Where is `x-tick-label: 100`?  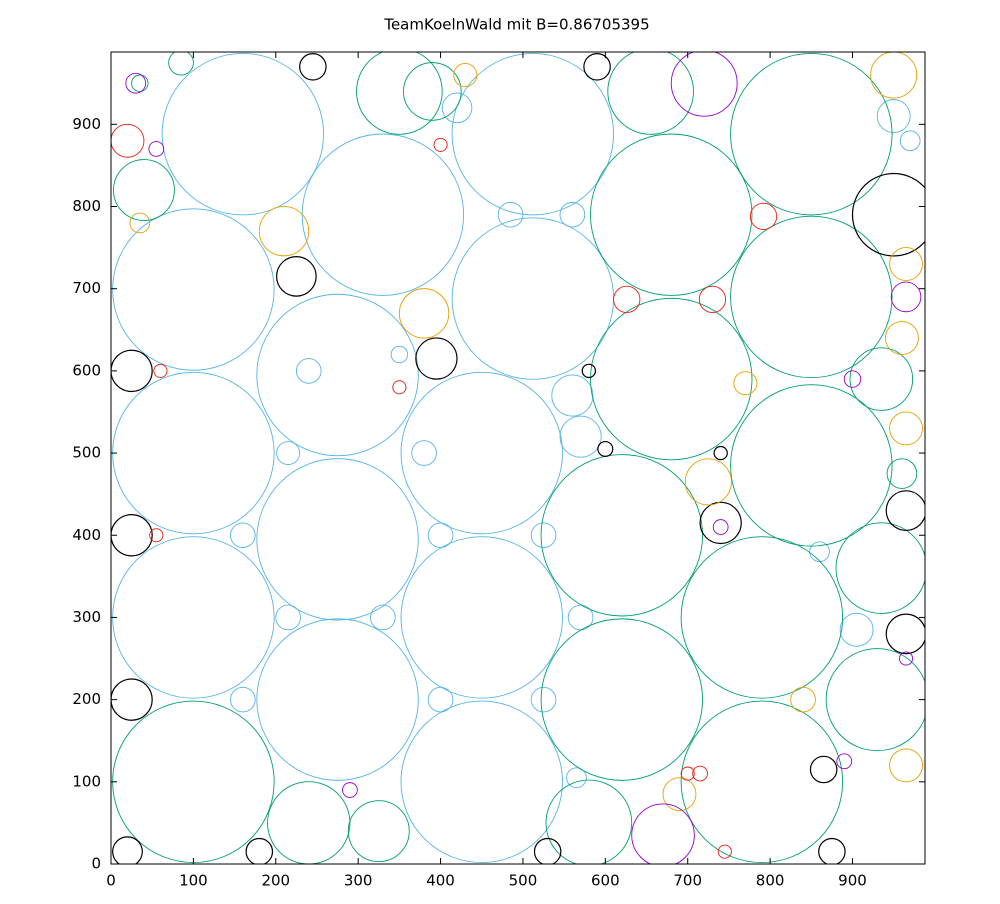
x-tick-label: 100 is located at coordinates (193, 881).